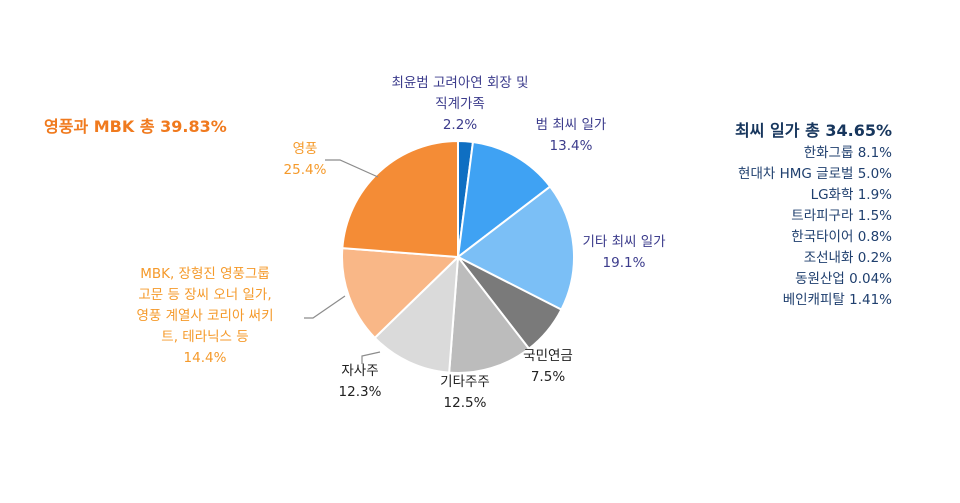 The image size is (960, 503). What do you see at coordinates (460, 83) in the screenshot?
I see `label-choi-direct-line1: 최윤범 고려아연 회장 및` at bounding box center [460, 83].